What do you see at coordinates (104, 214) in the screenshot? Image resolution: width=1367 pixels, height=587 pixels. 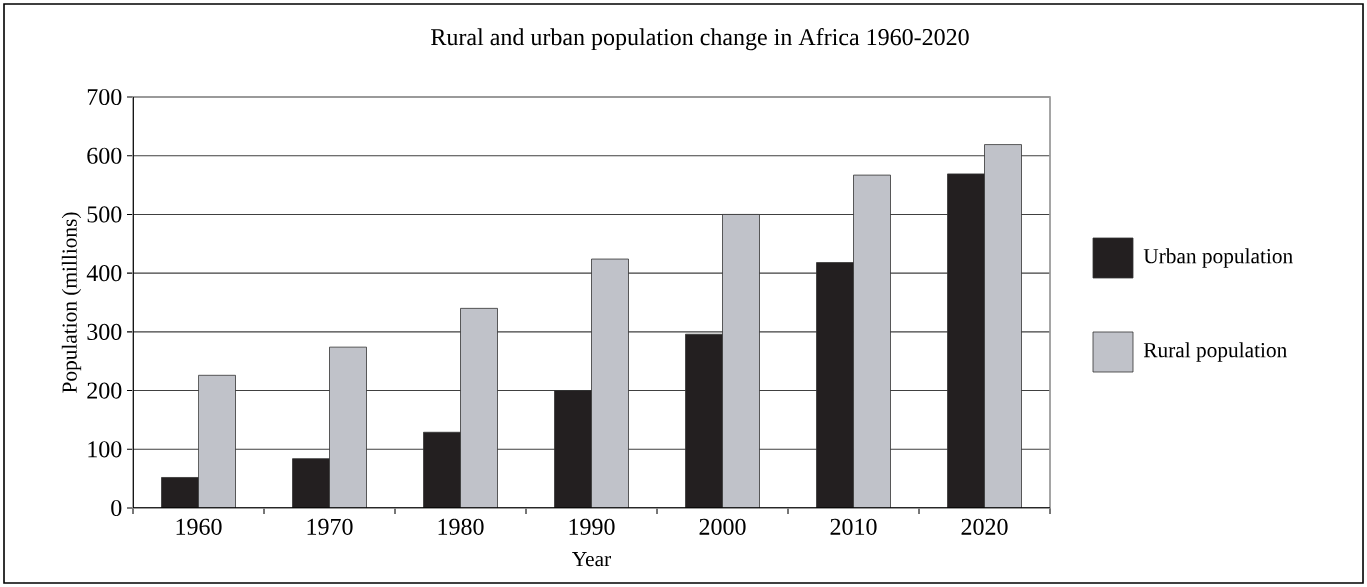 I see `y-tick-label: 500` at bounding box center [104, 214].